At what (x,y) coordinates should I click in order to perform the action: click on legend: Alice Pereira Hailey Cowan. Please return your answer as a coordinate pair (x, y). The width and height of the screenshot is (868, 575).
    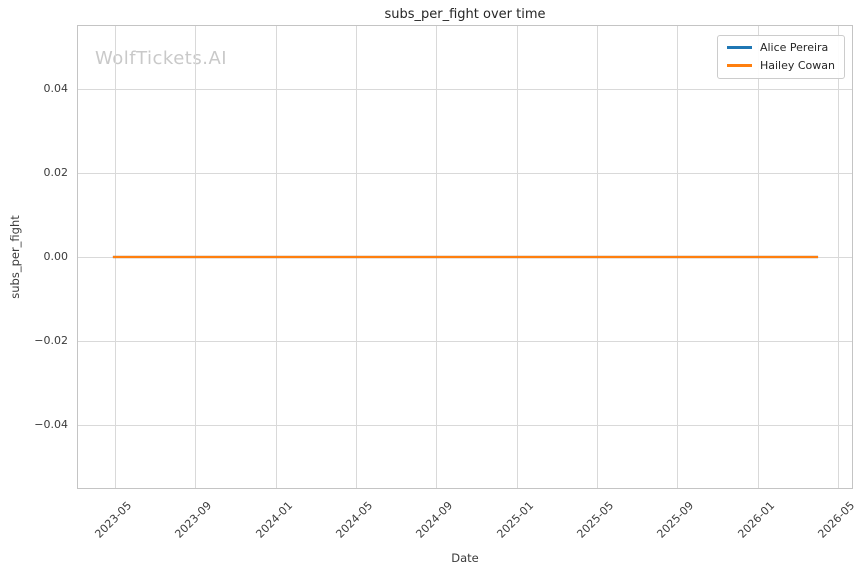
    Looking at the image, I should click on (780, 57).